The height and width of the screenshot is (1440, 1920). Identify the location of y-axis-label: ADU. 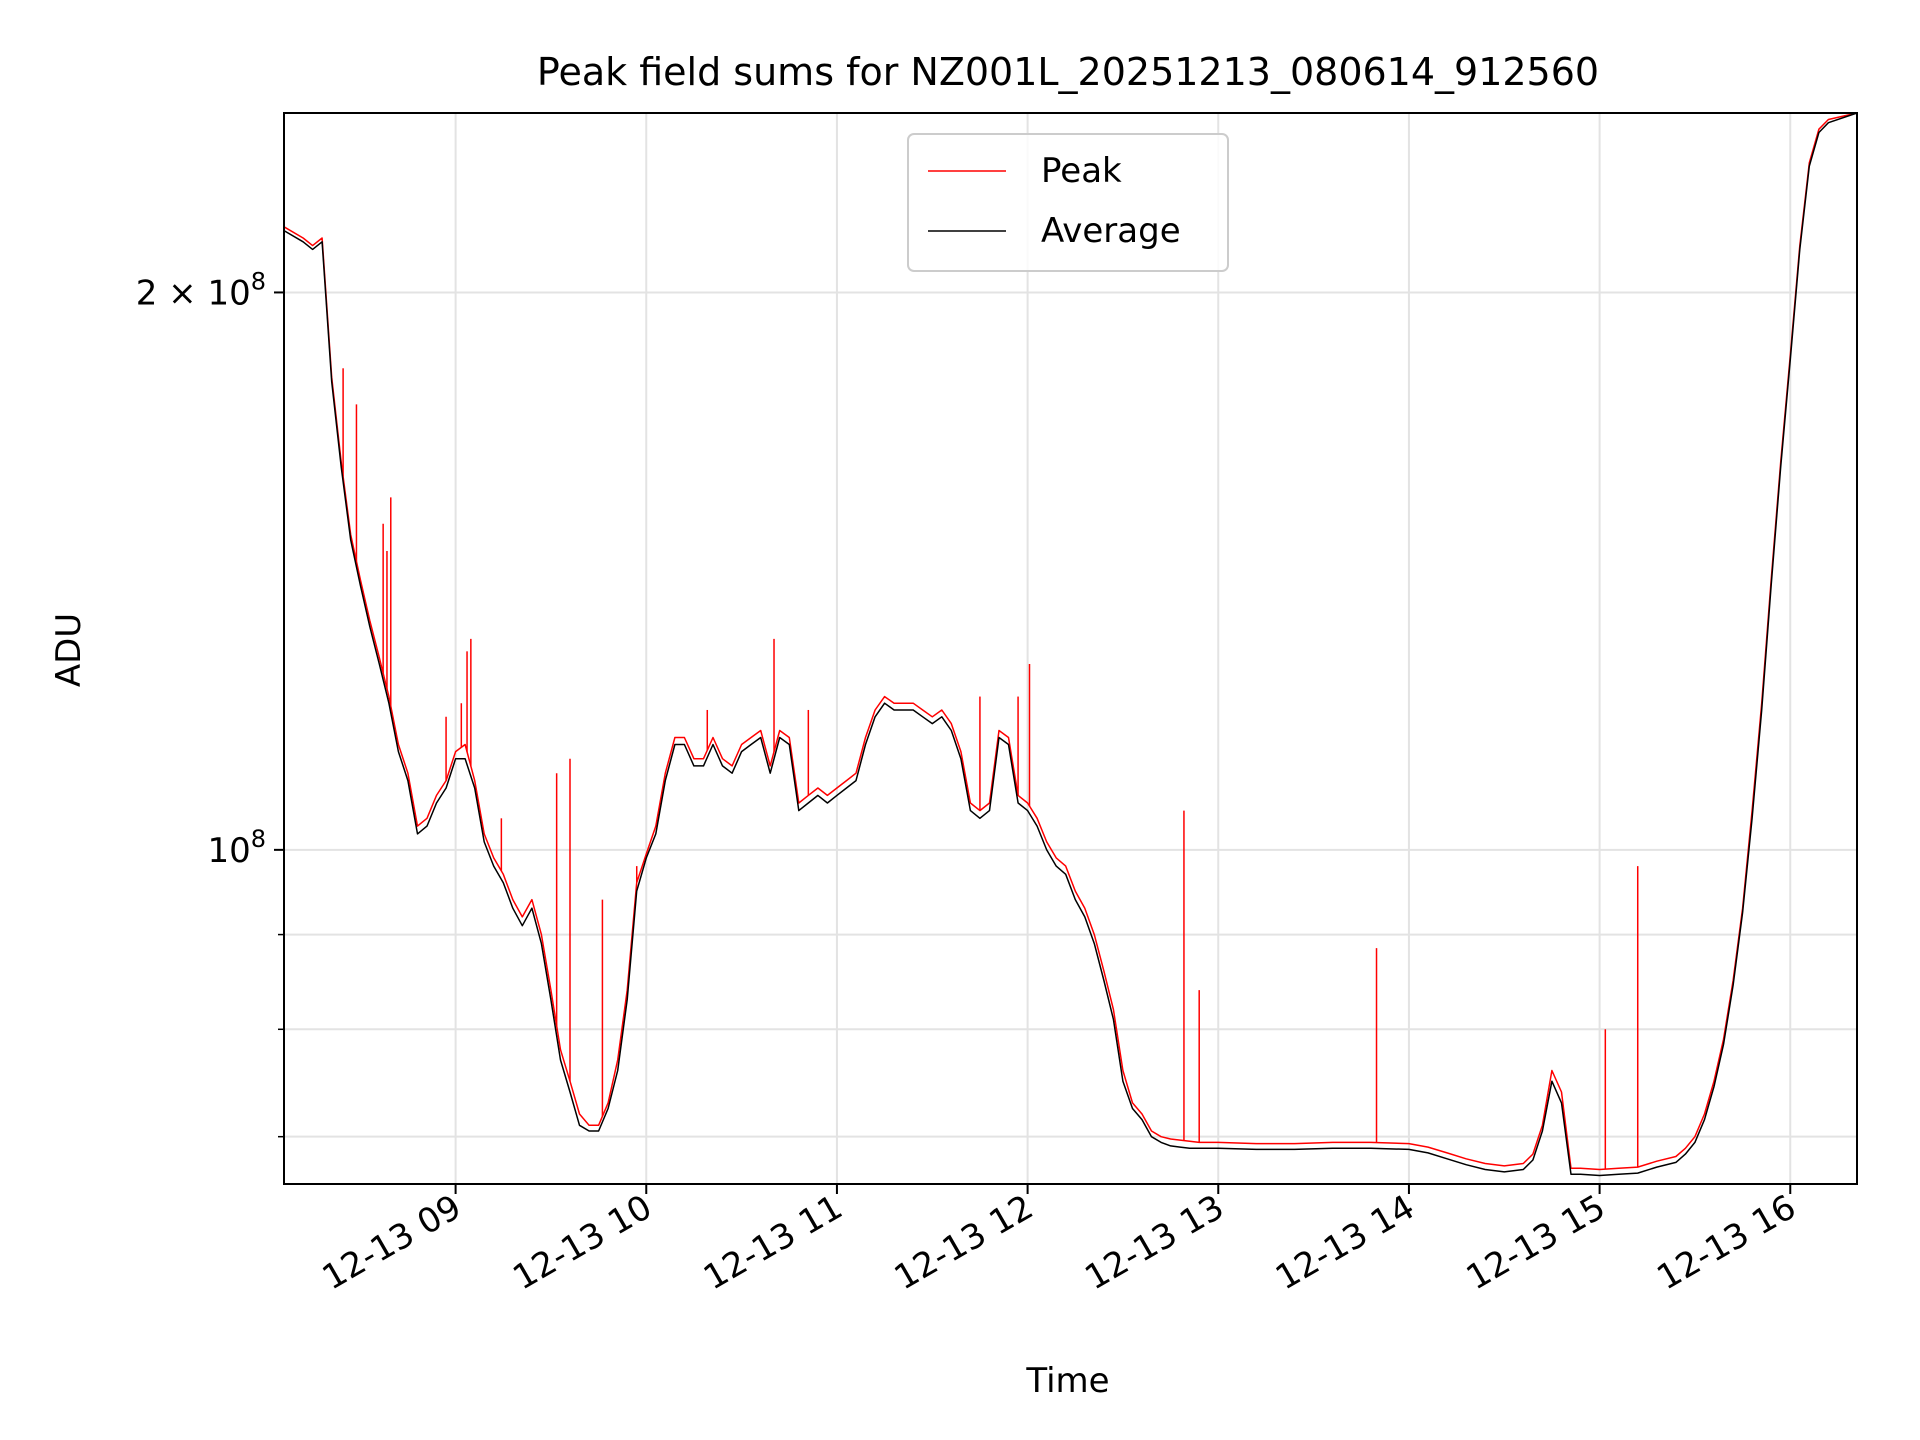
(69, 650).